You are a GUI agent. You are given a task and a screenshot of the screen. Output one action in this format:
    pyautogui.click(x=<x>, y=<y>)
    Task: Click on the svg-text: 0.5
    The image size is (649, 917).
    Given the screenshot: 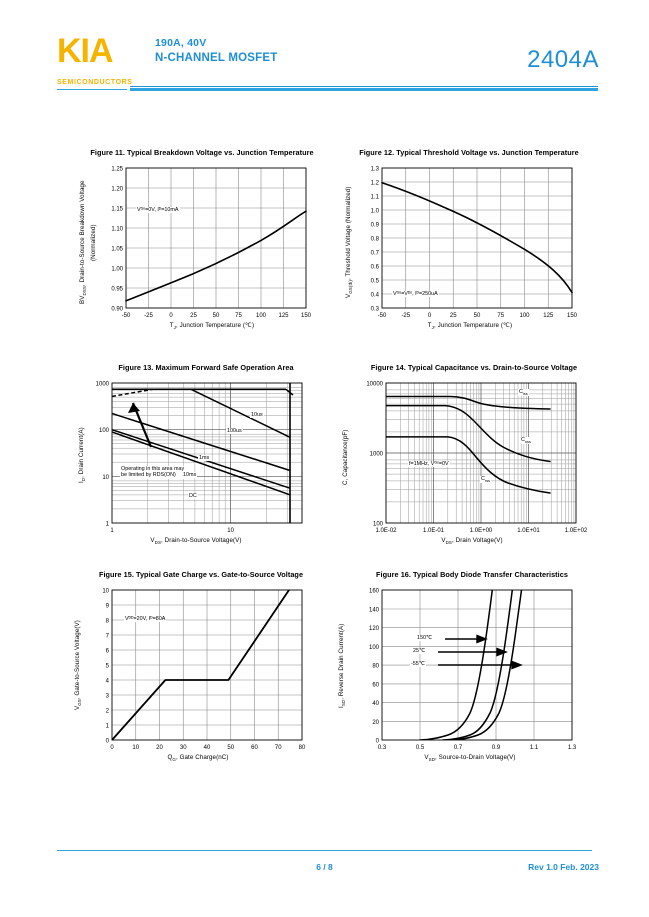 What is the action you would take?
    pyautogui.click(x=375, y=281)
    